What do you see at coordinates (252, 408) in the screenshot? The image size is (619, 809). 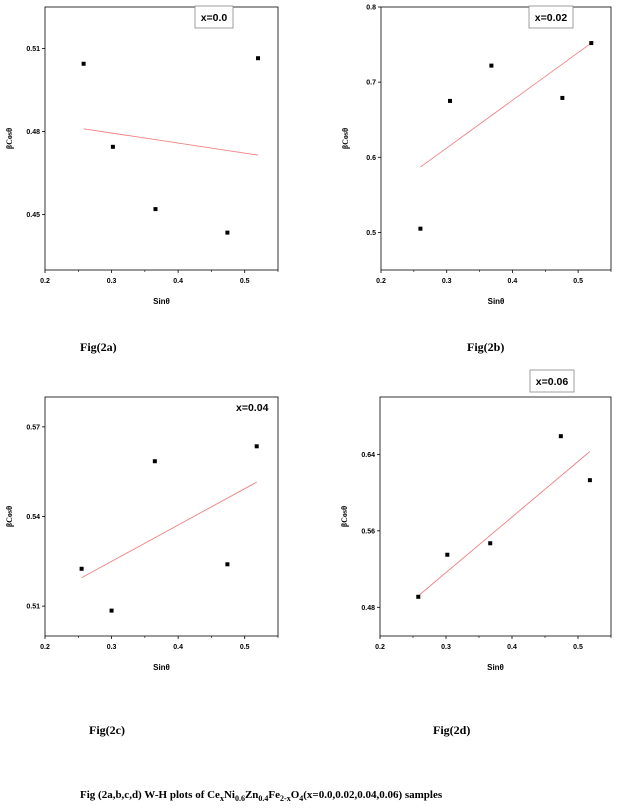 I see `legend-label: x=0.04` at bounding box center [252, 408].